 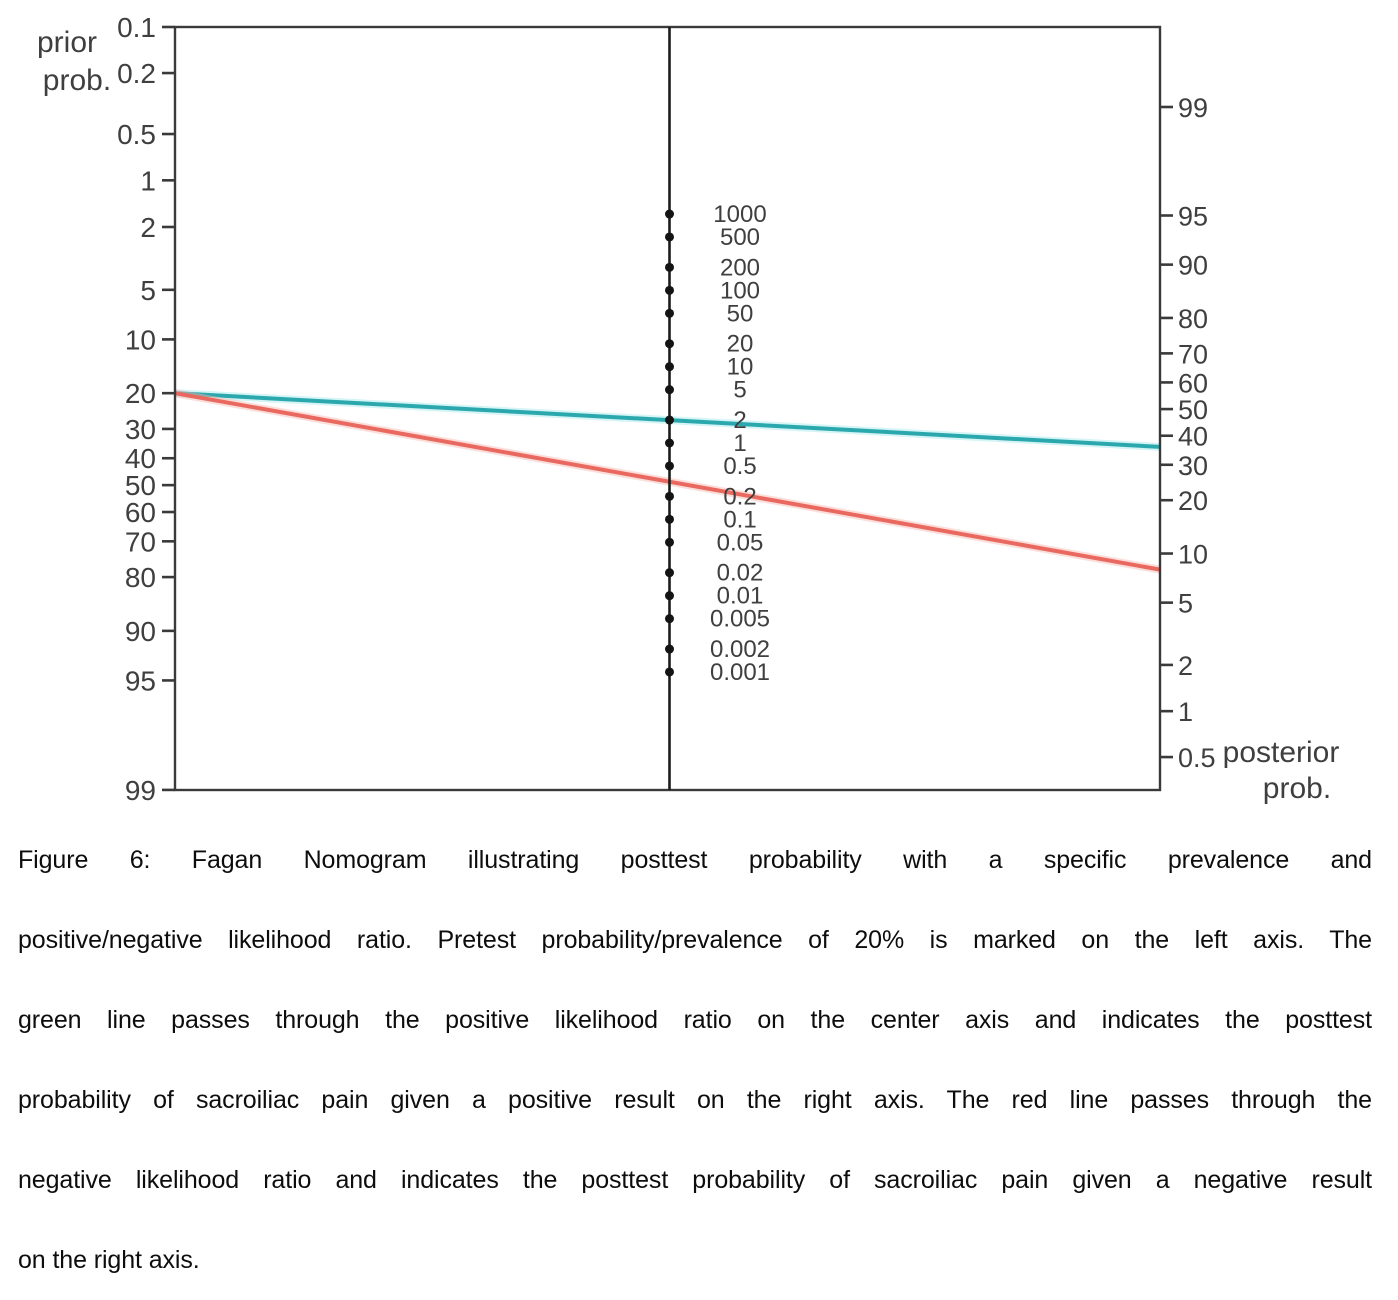 I want to click on negative-likelihood-line, so click(x=667, y=481).